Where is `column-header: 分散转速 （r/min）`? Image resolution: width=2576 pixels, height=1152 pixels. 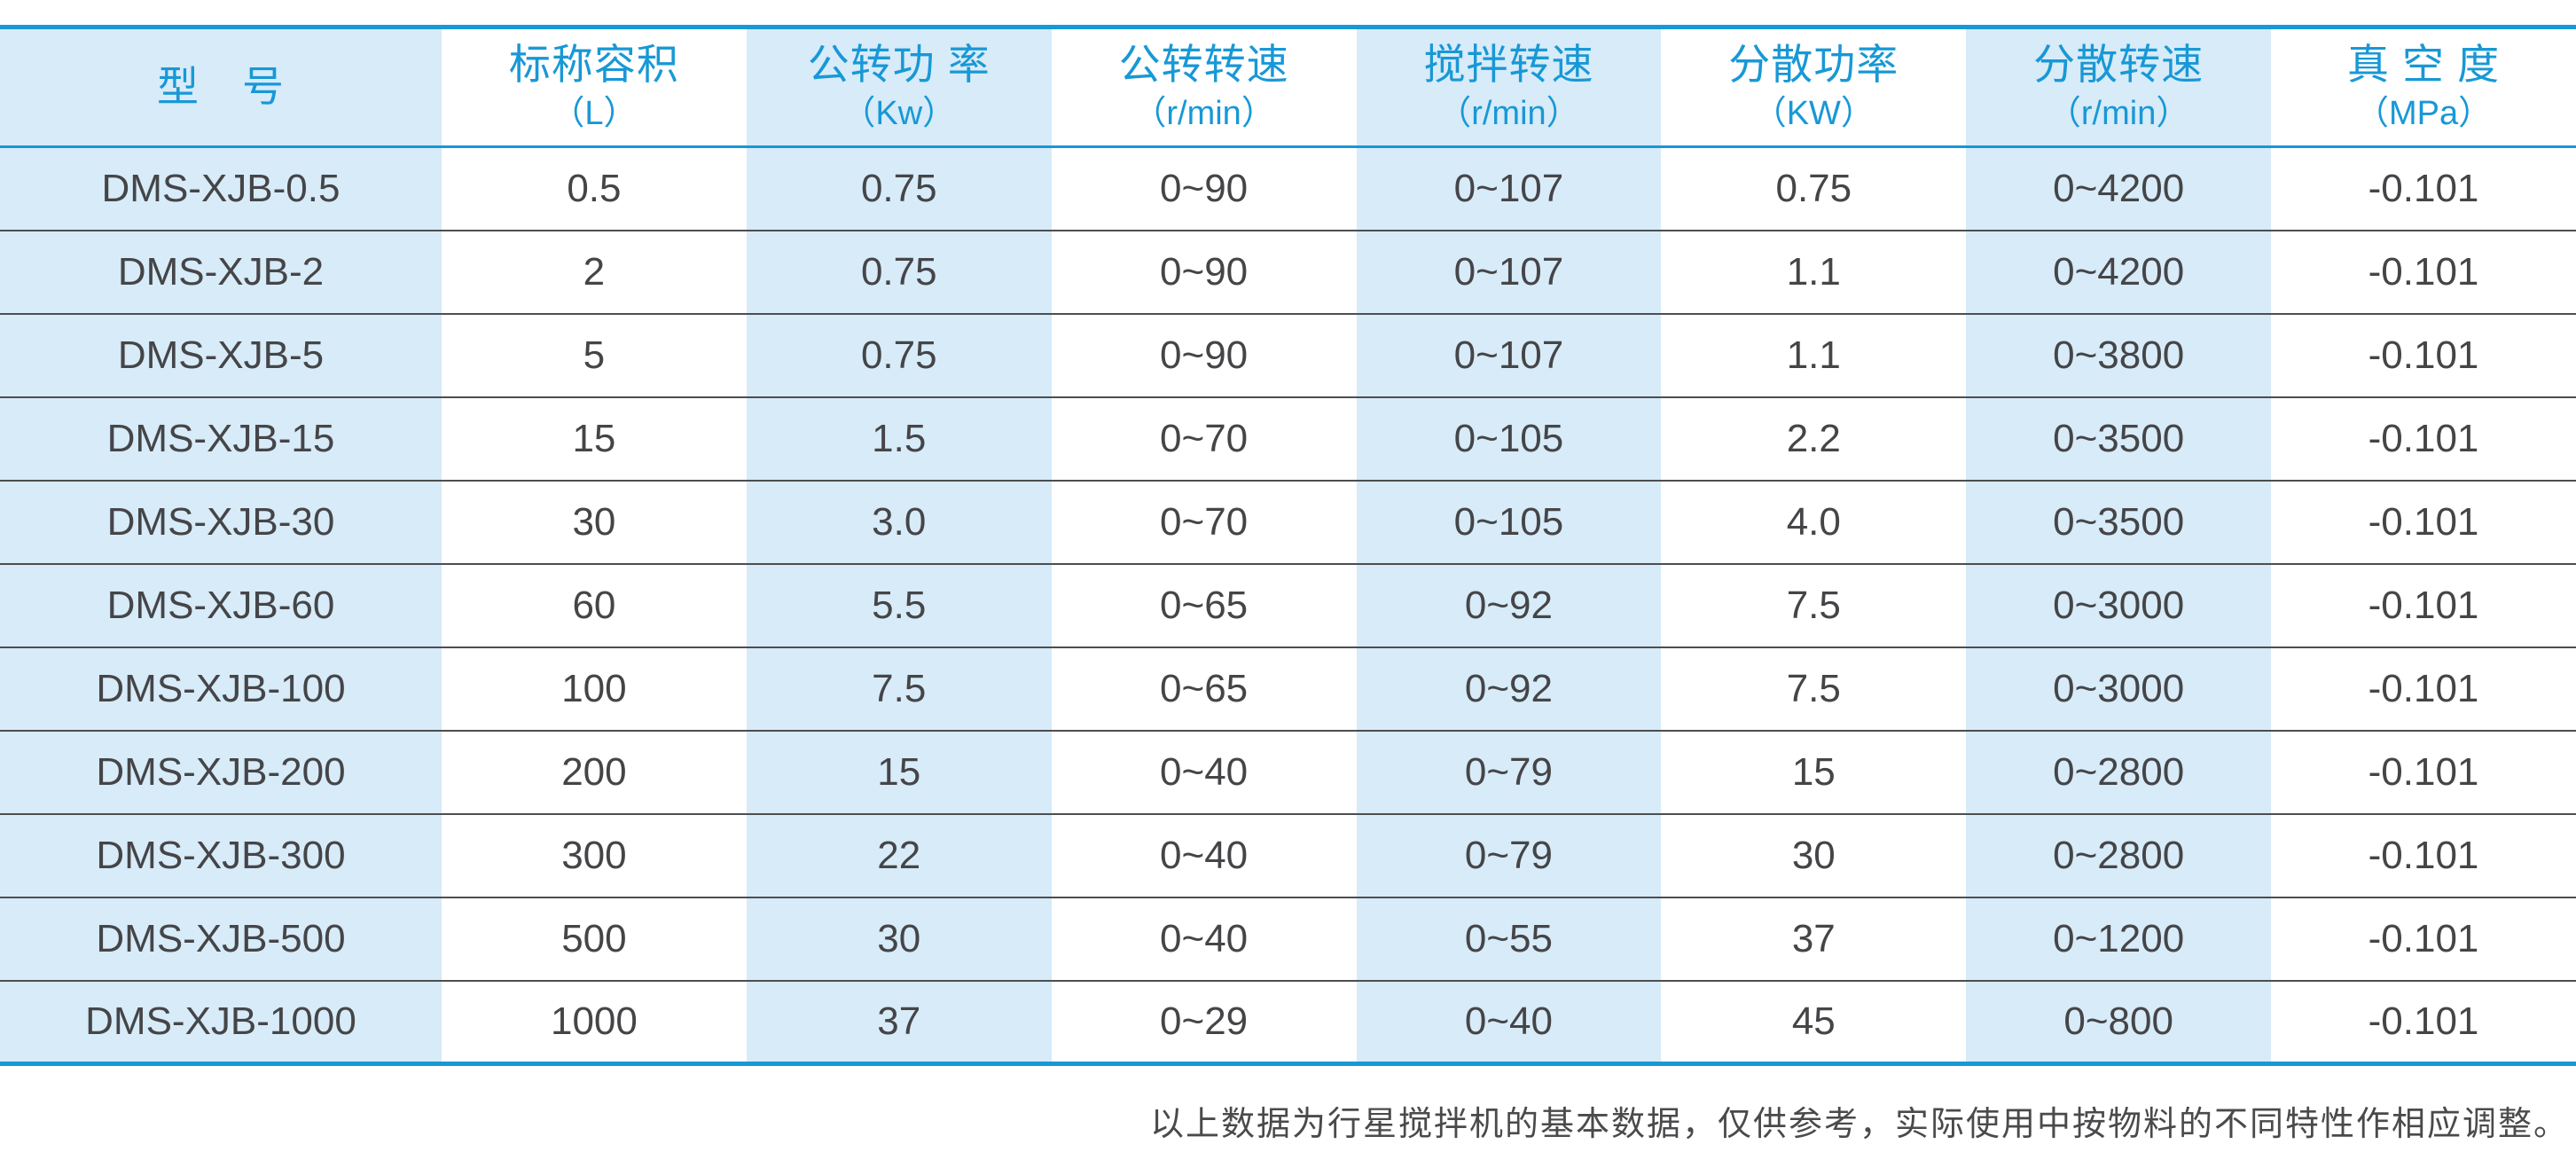 column-header: 分散转速 （r/min） is located at coordinates (2119, 88).